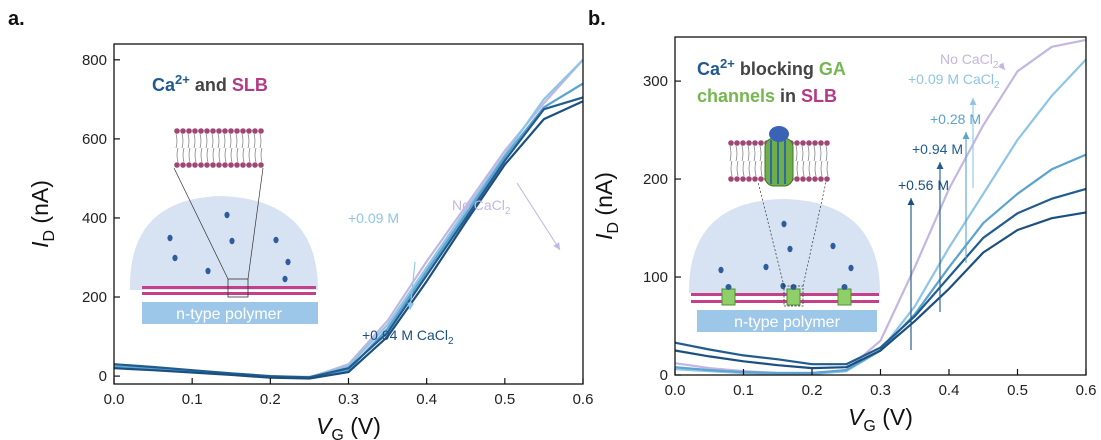 This screenshot has height=440, width=1101. What do you see at coordinates (955, 119) in the screenshot?
I see `annotation-label: +0.28 M` at bounding box center [955, 119].